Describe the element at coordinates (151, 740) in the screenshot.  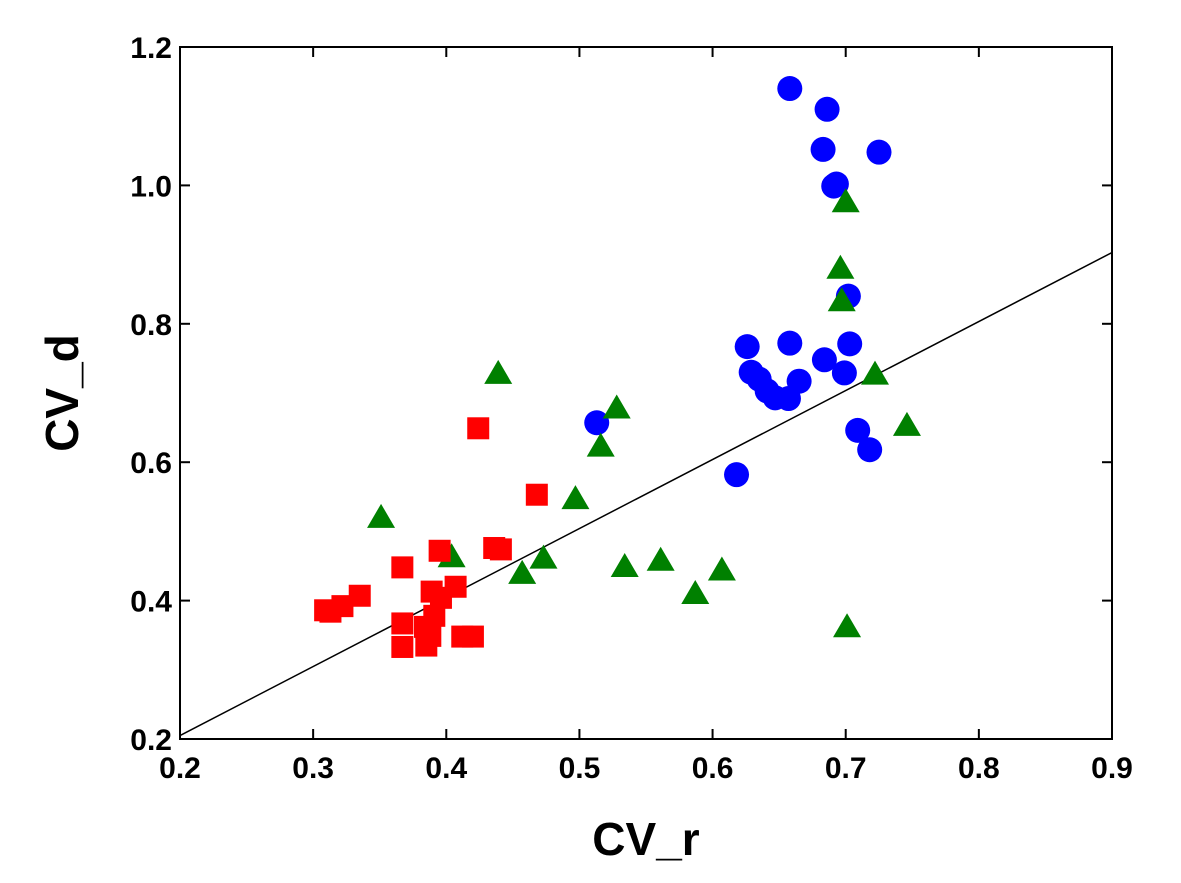
I see `y-tick-label: 0.2` at that location.